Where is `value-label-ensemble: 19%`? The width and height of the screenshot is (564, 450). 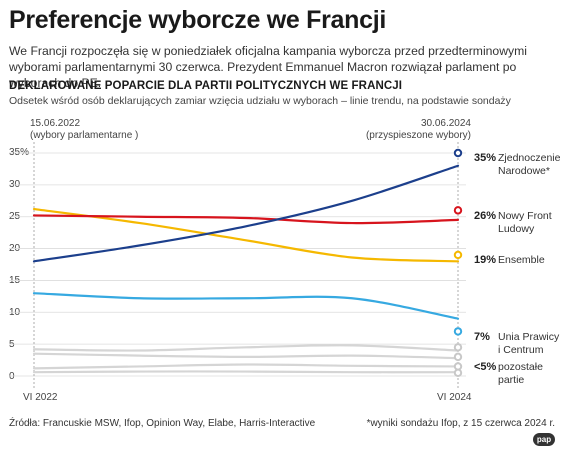
value-label-ensemble: 19% is located at coordinates (485, 260).